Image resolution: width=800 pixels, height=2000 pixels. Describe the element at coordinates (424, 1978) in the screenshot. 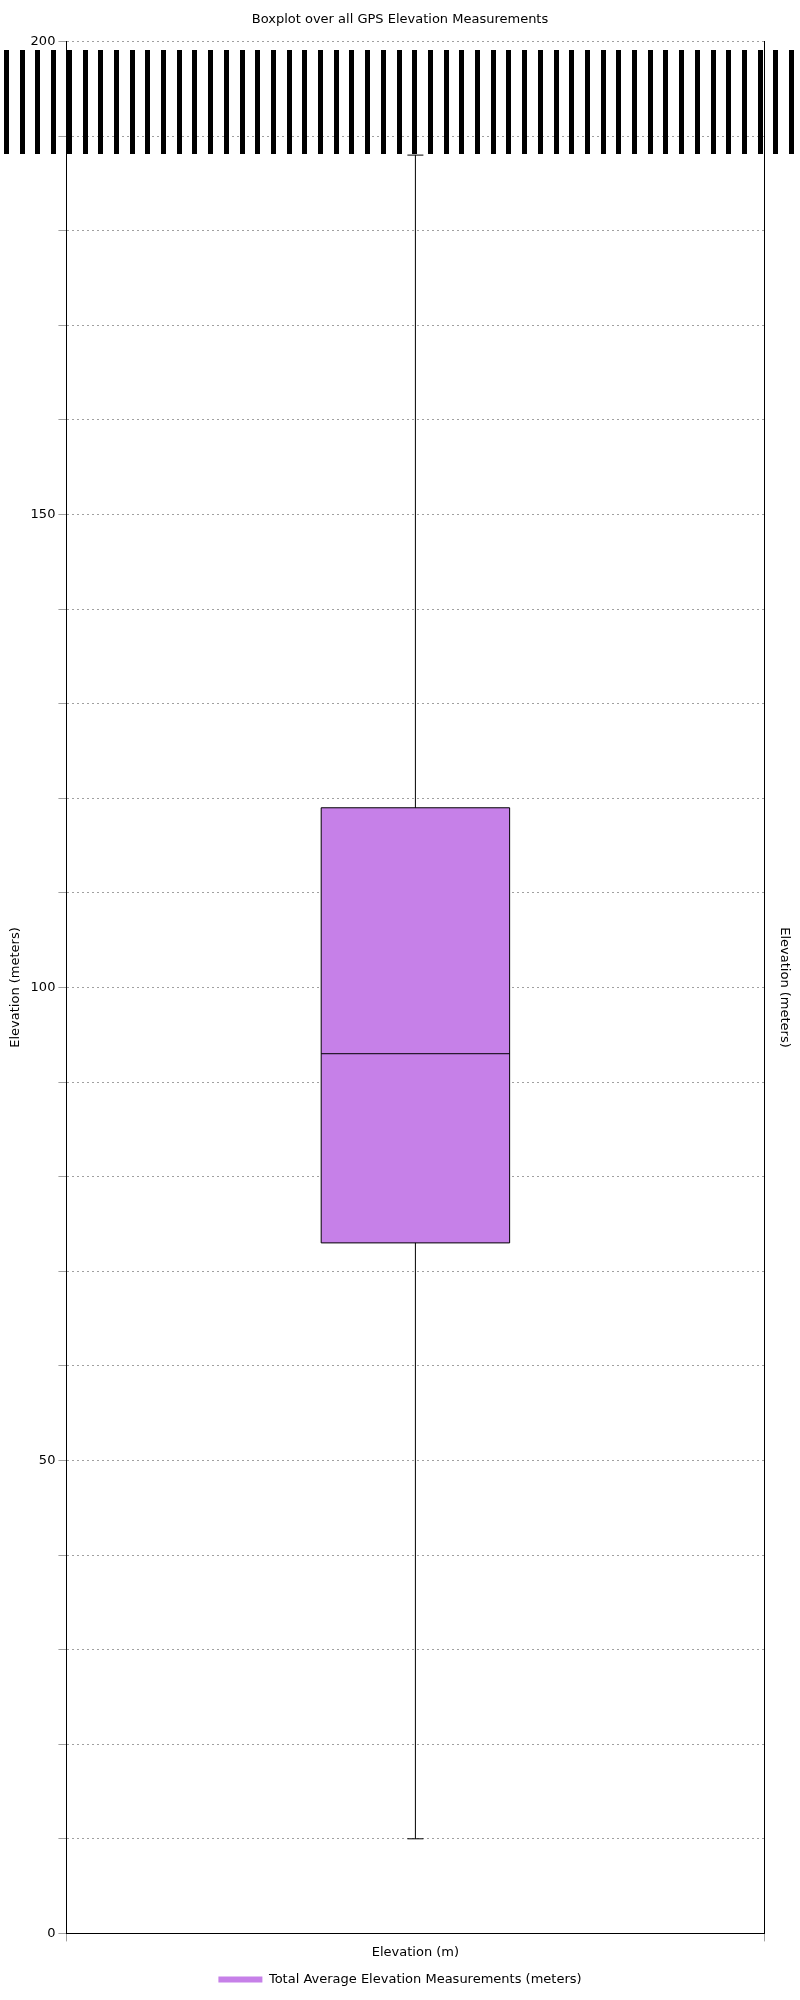

I see `legend-label: Total Average Elevation Measurements (meters)` at that location.